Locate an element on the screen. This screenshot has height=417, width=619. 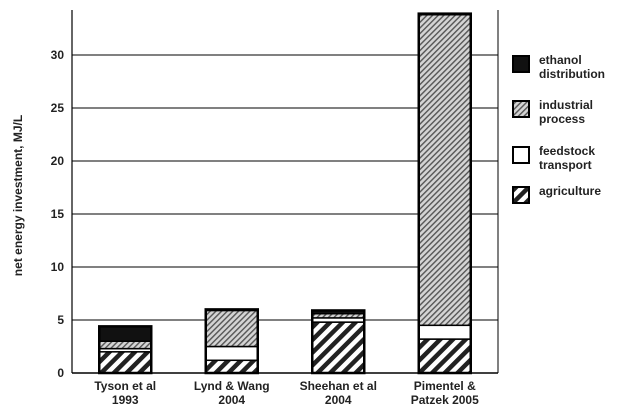
legend-label-ethanol-0: ethanol is located at coordinates (560, 60).